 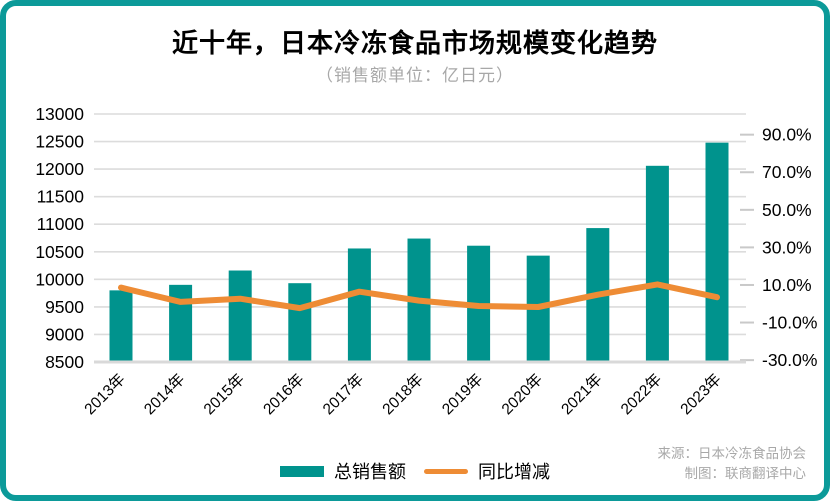 I want to click on x-axis-label-2014年: 2014年, so click(x=164, y=394).